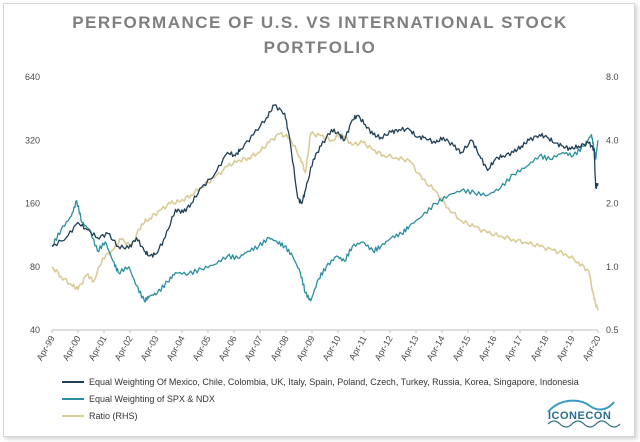  Describe the element at coordinates (150, 348) in the screenshot. I see `x-tick-label-4: Apr-03` at that location.